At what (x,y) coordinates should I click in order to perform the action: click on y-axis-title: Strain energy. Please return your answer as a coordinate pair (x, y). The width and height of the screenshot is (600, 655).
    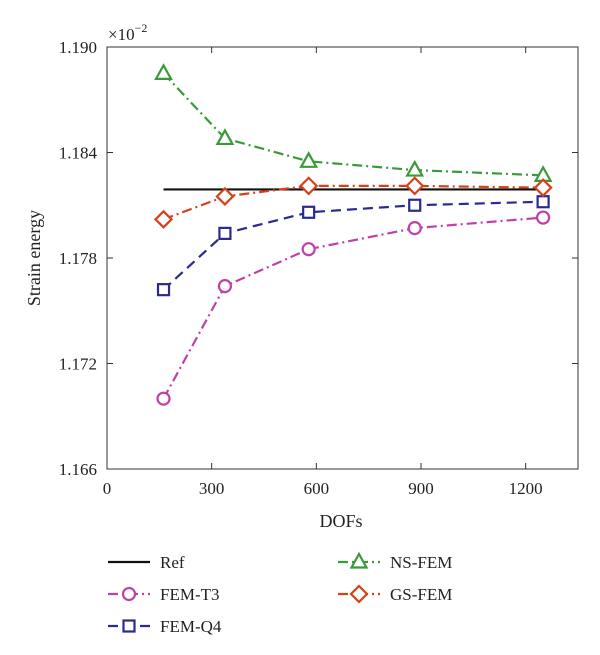
    Looking at the image, I should click on (34, 258).